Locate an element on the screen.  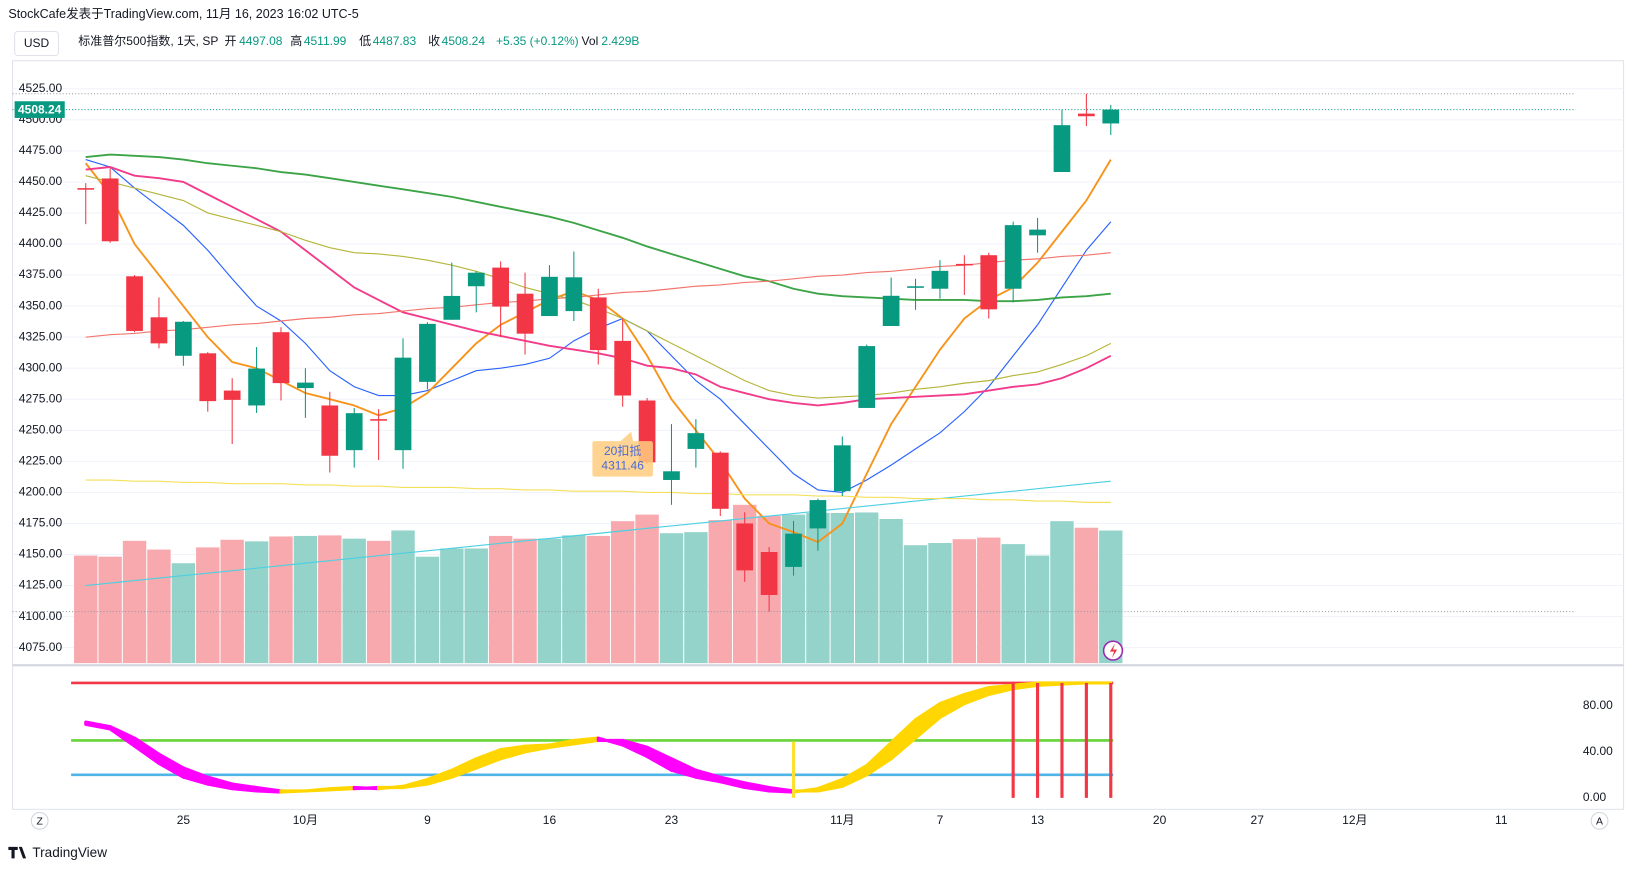
change: +5.35 (+0.12%) is located at coordinates (537, 41).